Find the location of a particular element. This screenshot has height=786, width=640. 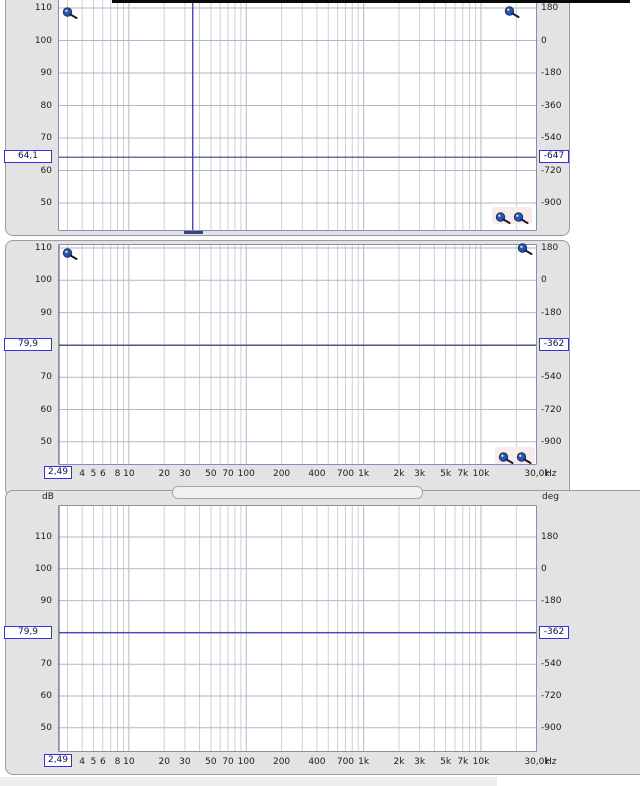

cursor-deg-readout-bottom: -362 is located at coordinates (554, 632).